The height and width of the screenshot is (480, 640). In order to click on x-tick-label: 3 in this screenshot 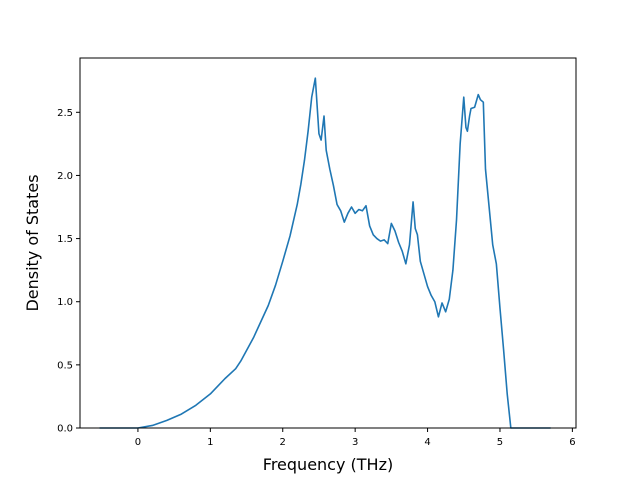, I will do `click(355, 442)`.